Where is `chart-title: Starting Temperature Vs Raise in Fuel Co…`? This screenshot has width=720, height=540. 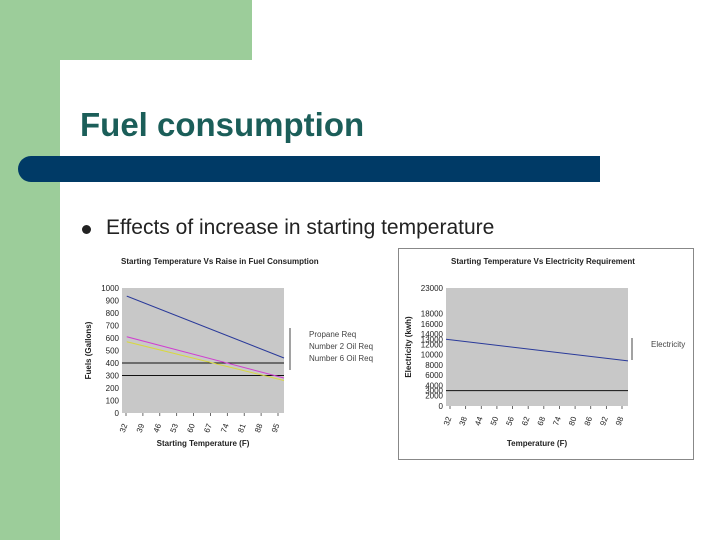
chart-title: Starting Temperature Vs Raise in Fuel Co… is located at coordinates (220, 261).